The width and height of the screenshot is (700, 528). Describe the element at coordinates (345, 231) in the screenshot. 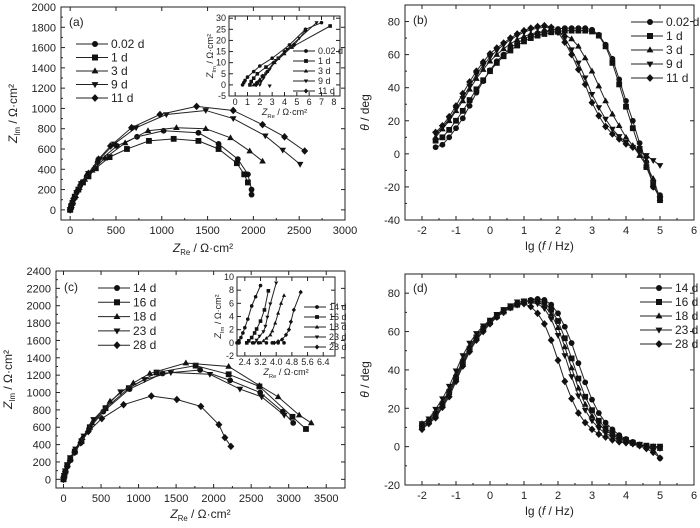

I see `a-x-tick-label: 3000` at that location.